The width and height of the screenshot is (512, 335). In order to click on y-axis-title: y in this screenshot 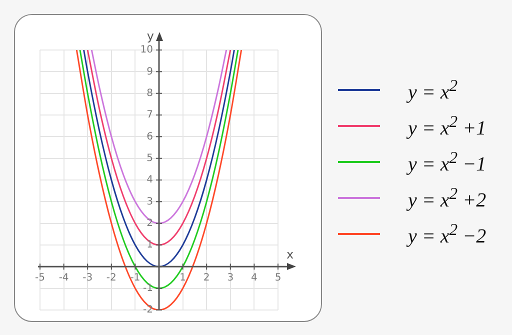, I will do `click(150, 36)`.